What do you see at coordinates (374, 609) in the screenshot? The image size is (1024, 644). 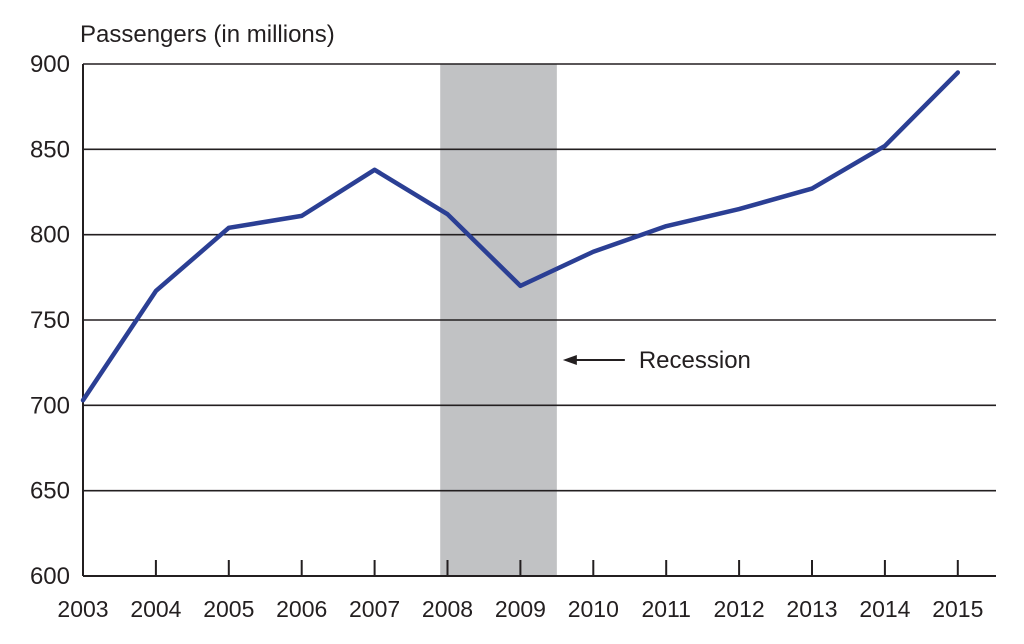 I see `x-tick-label-2007: 2007` at bounding box center [374, 609].